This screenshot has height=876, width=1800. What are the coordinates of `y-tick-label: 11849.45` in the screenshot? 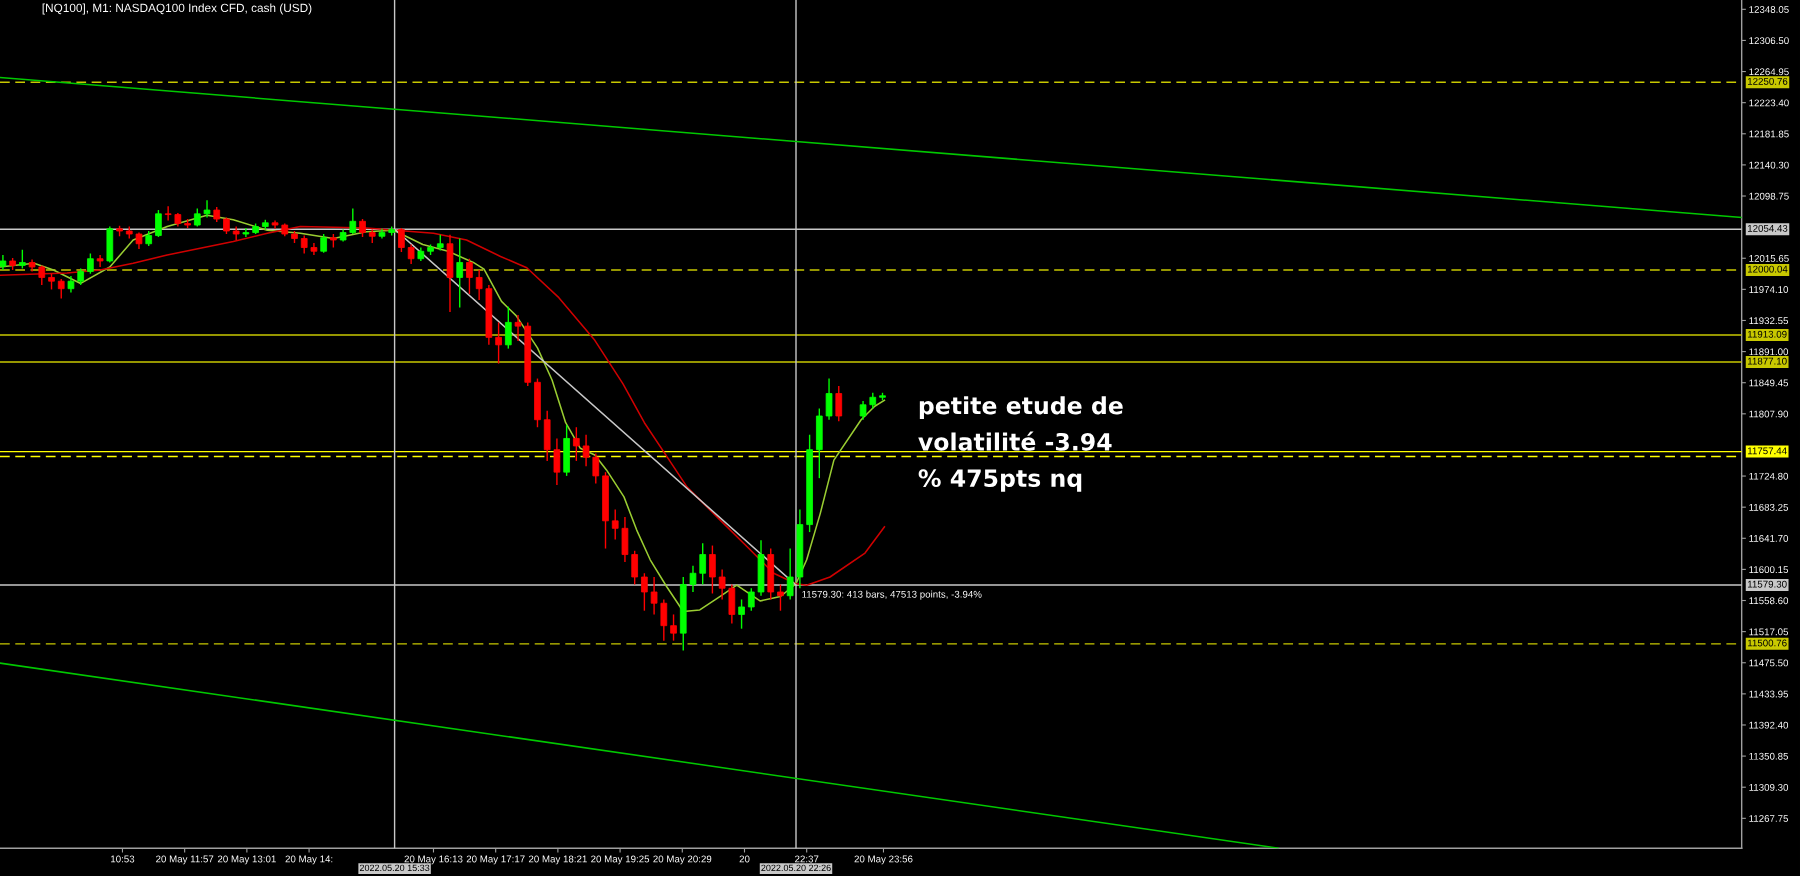 It's located at (1769, 383).